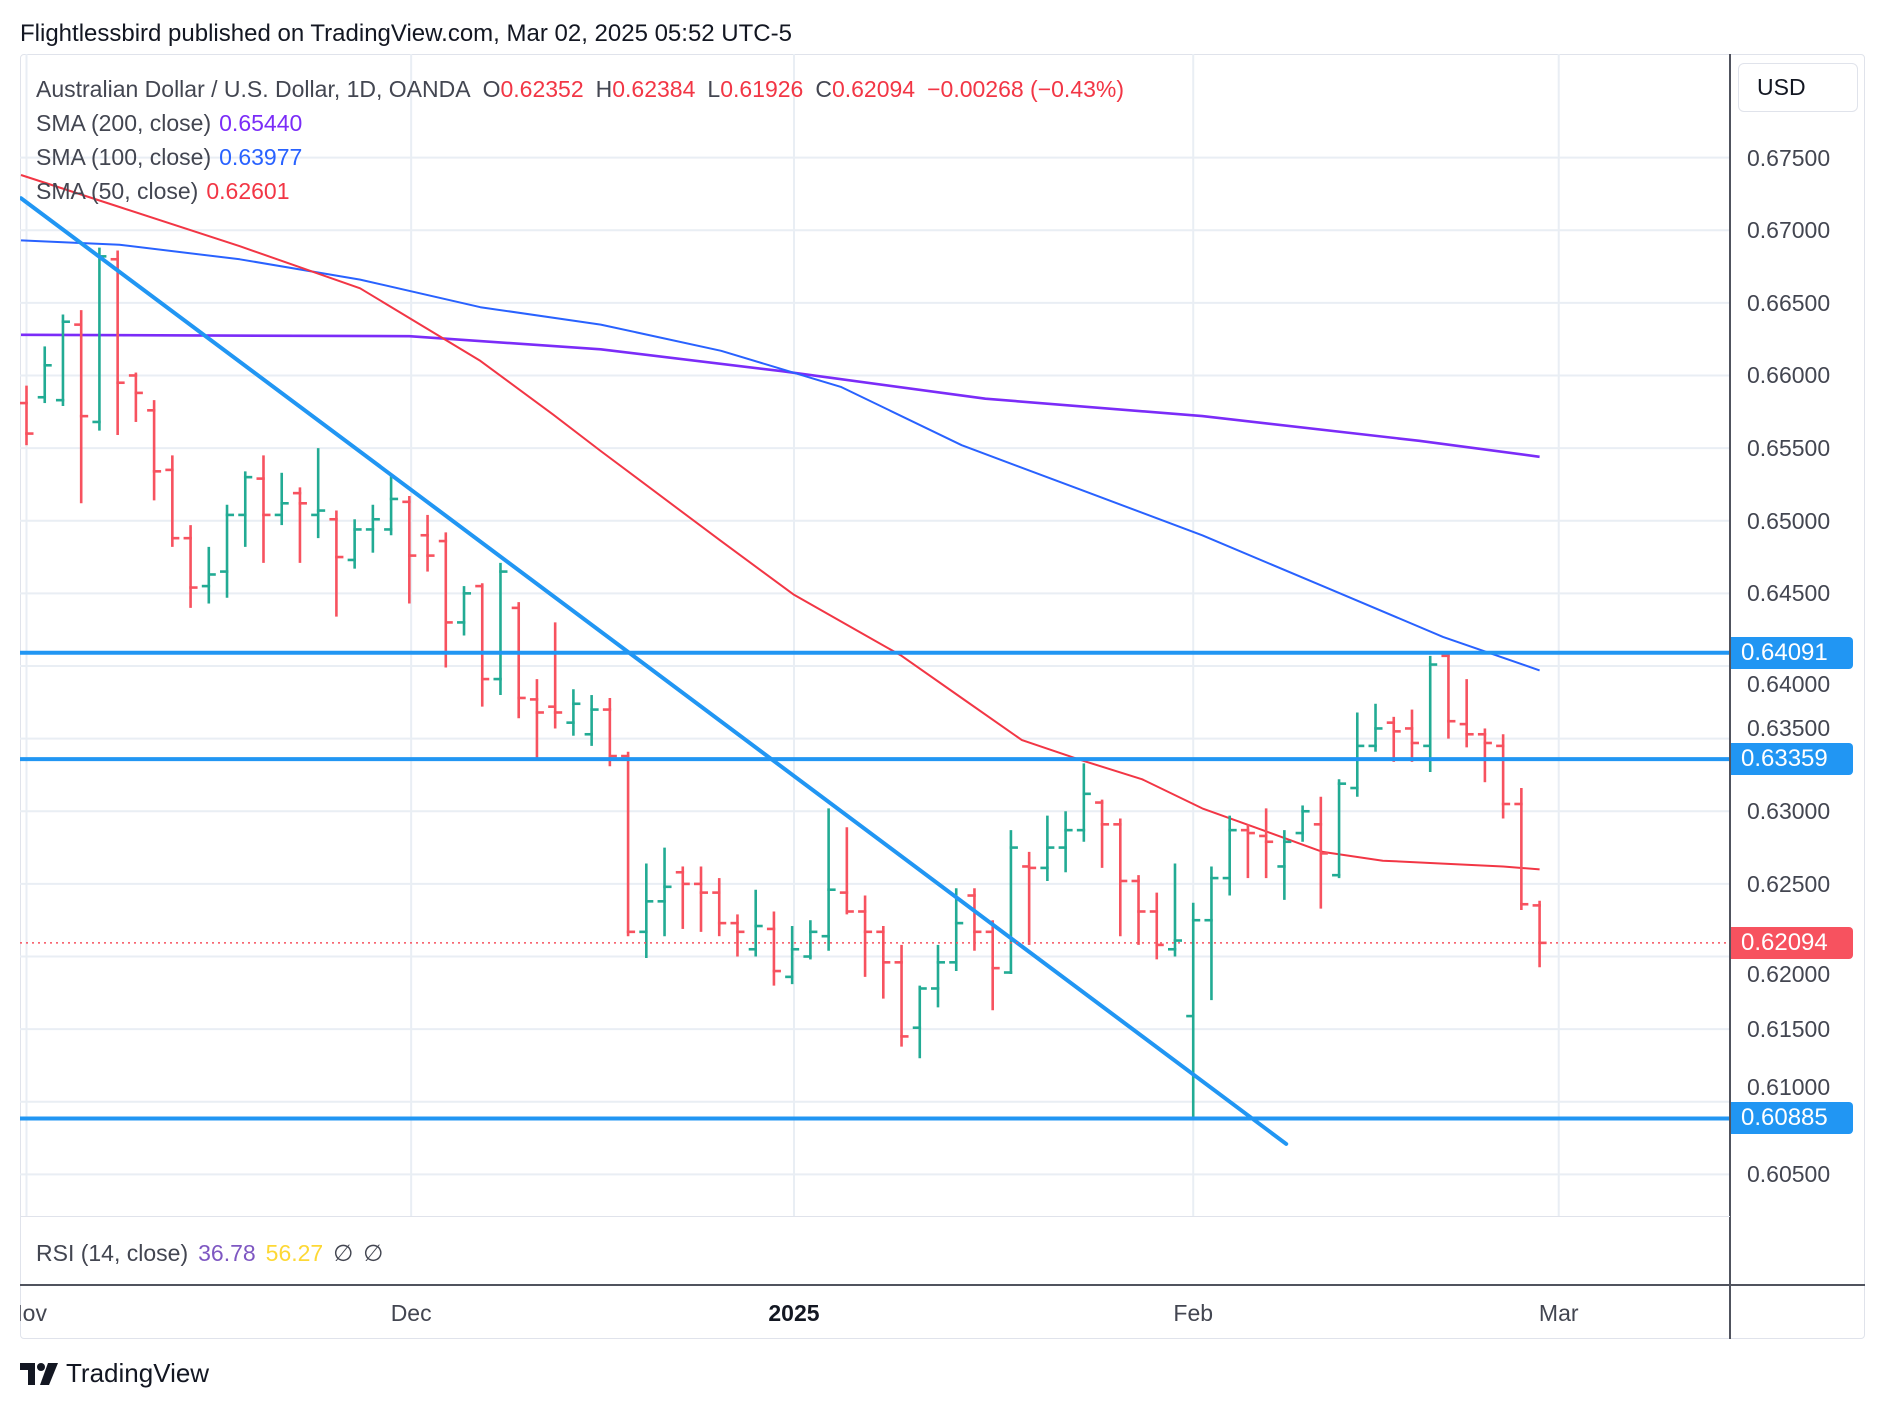 The image size is (1886, 1410). I want to click on currency-button: USD, so click(1798, 87).